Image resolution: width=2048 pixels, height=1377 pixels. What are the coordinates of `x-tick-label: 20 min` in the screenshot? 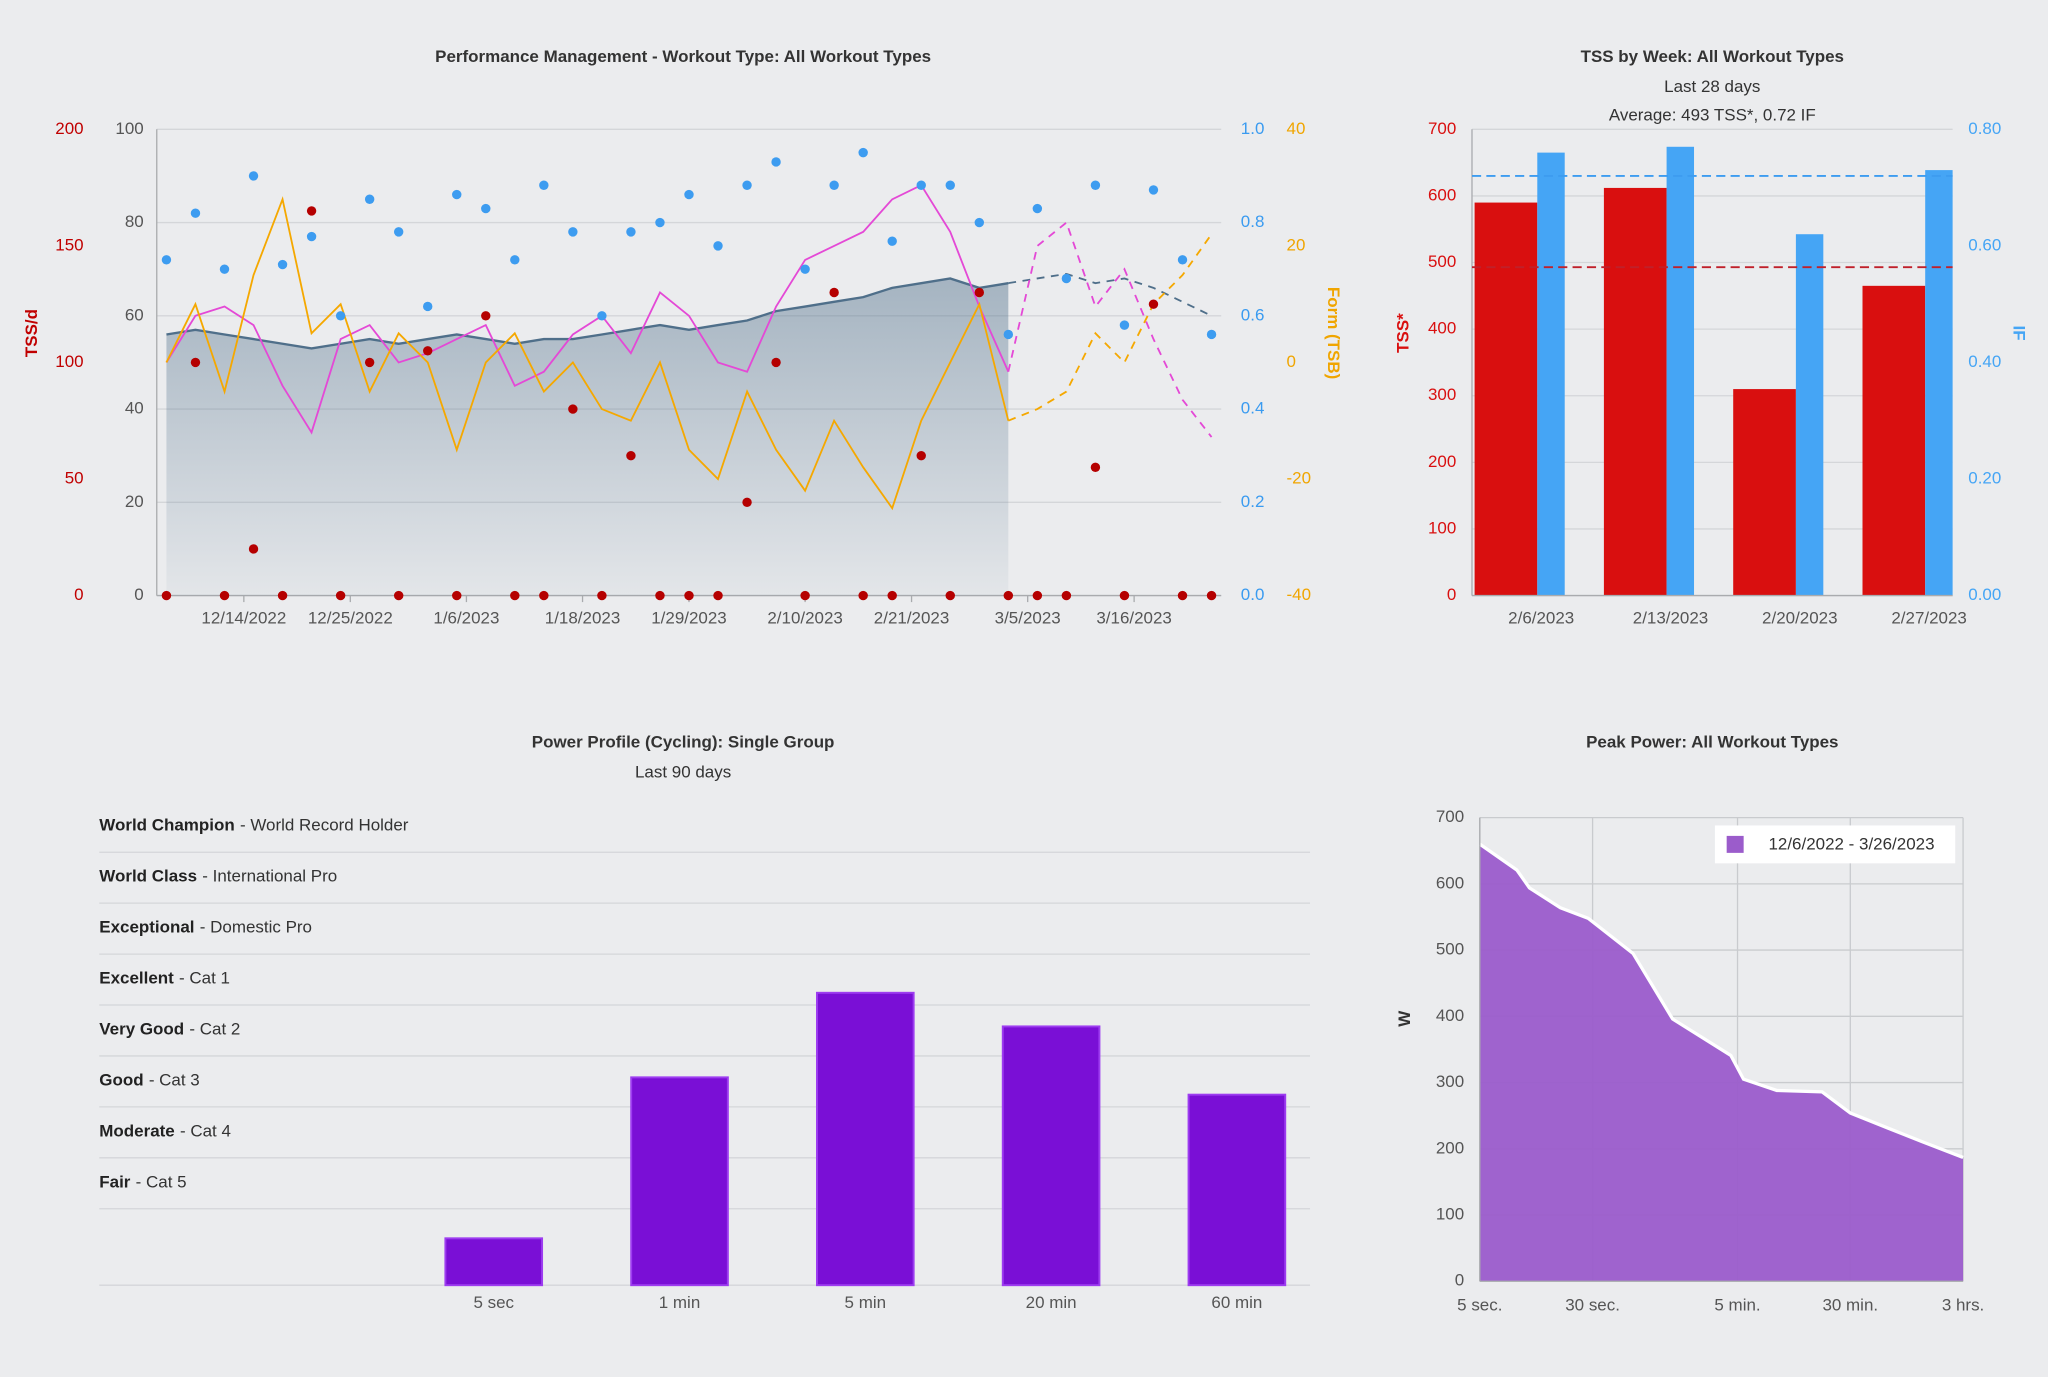 It's located at (1051, 1302).